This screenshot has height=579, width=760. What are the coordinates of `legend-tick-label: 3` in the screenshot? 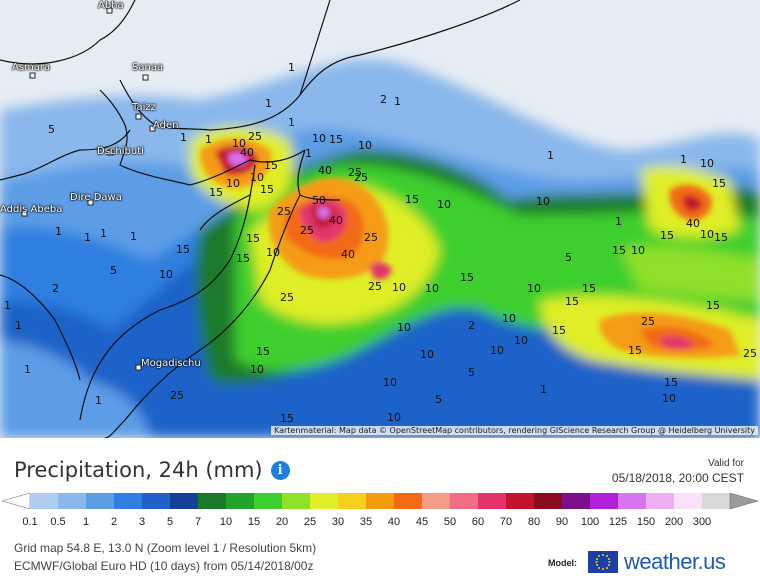 It's located at (142, 522).